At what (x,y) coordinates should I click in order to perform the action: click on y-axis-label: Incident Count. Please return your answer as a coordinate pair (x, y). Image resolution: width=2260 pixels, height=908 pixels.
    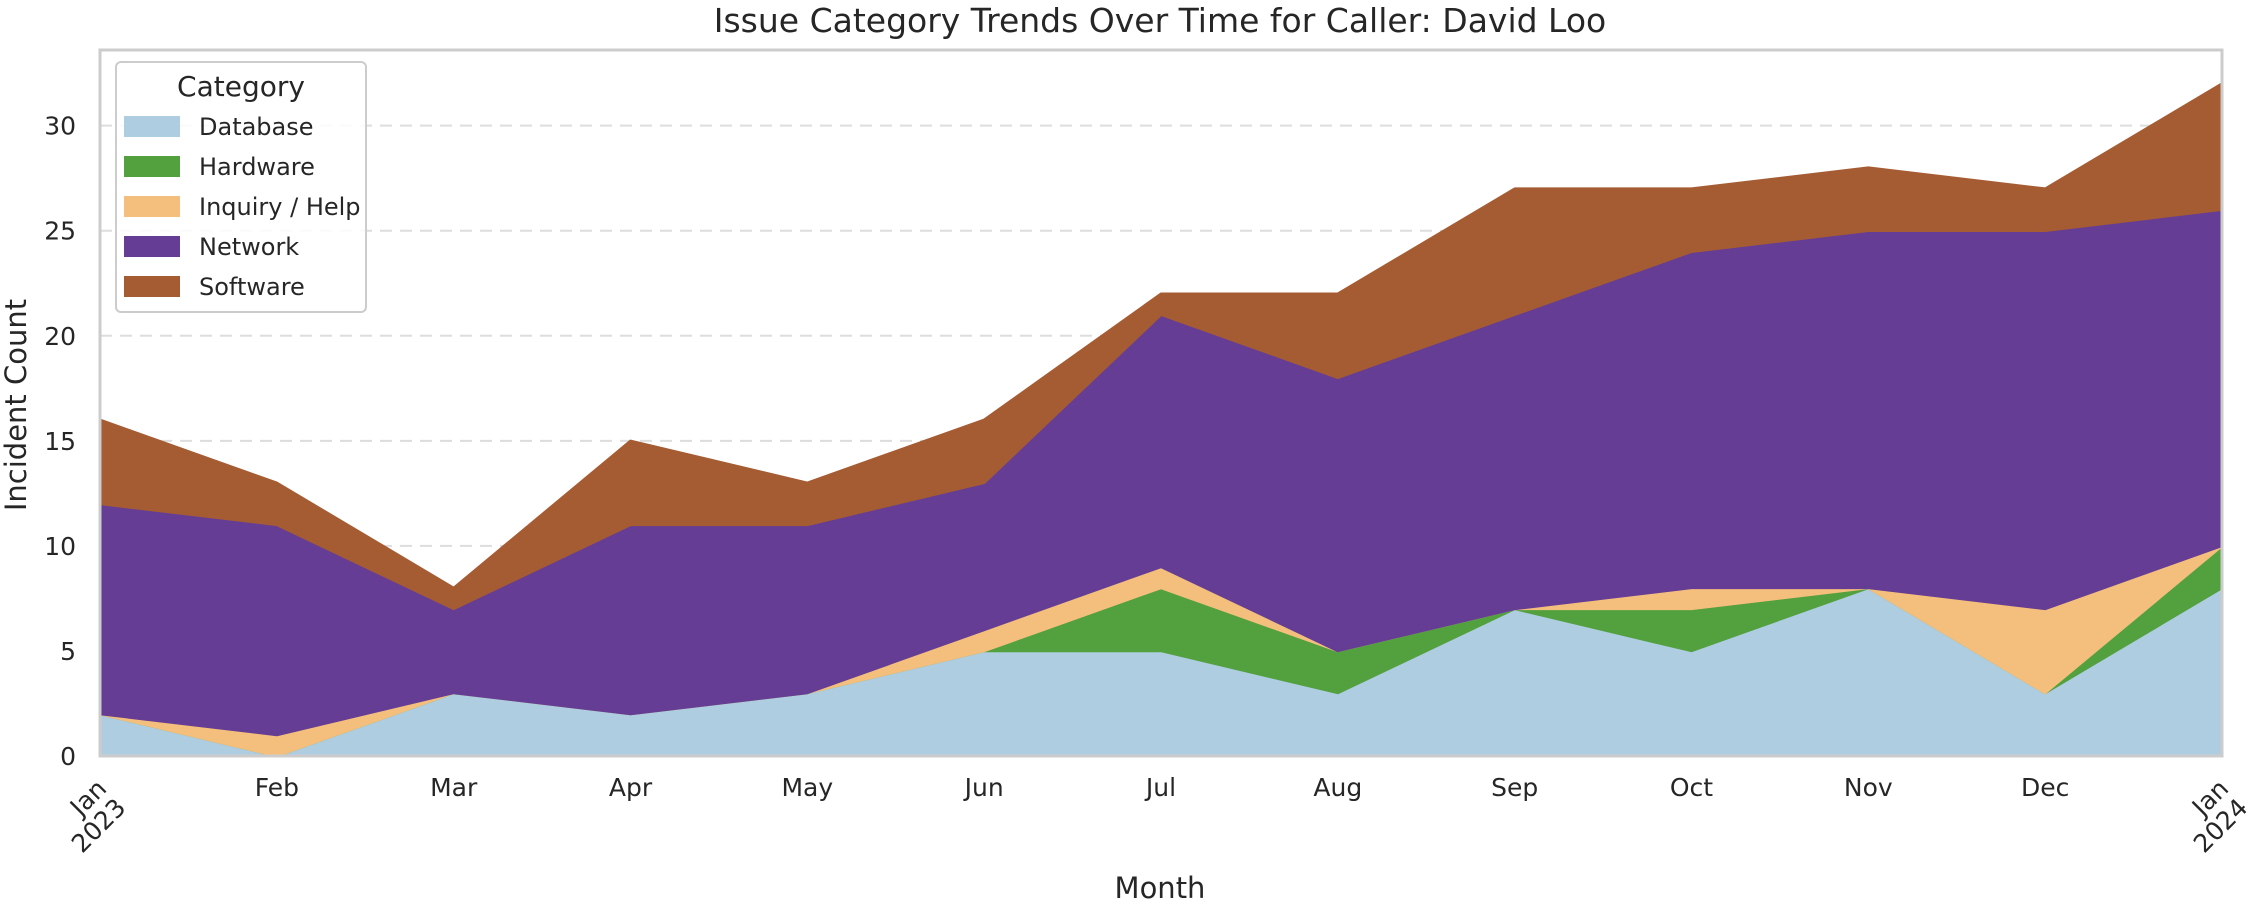
    Looking at the image, I should click on (16, 405).